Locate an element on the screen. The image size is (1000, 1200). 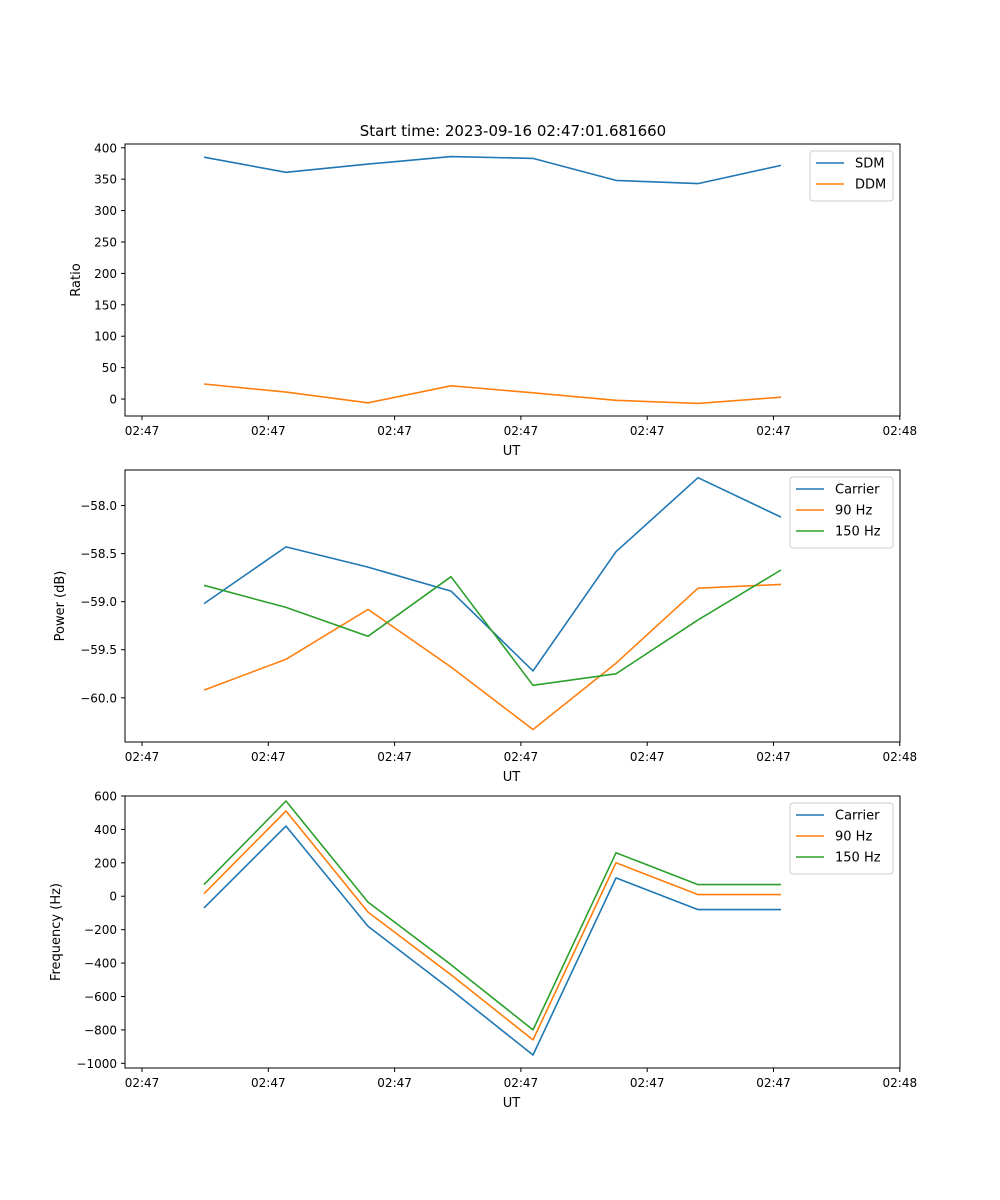
y-tick-label: 50 is located at coordinates (109, 368).